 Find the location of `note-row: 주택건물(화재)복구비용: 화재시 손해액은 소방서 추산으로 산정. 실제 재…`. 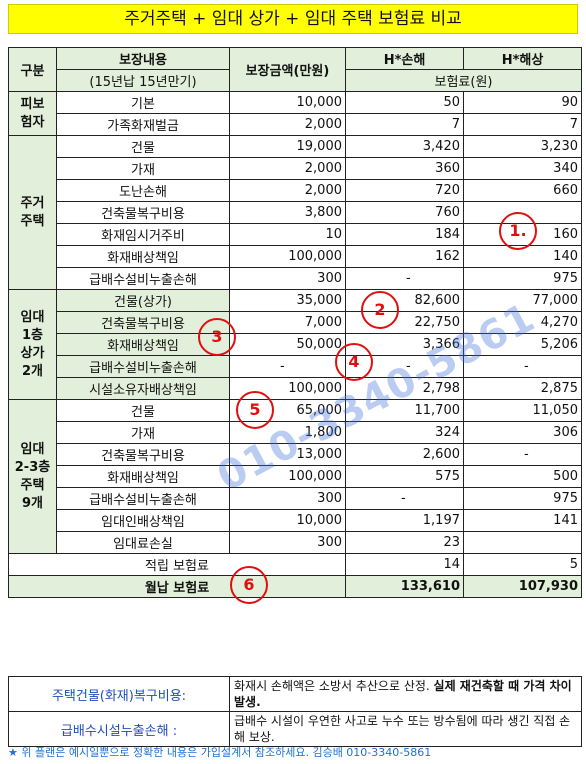

note-row: 주택건물(화재)복구비용: 화재시 손해액은 소방서 추산으로 산정. 실제 재… is located at coordinates (295, 694).